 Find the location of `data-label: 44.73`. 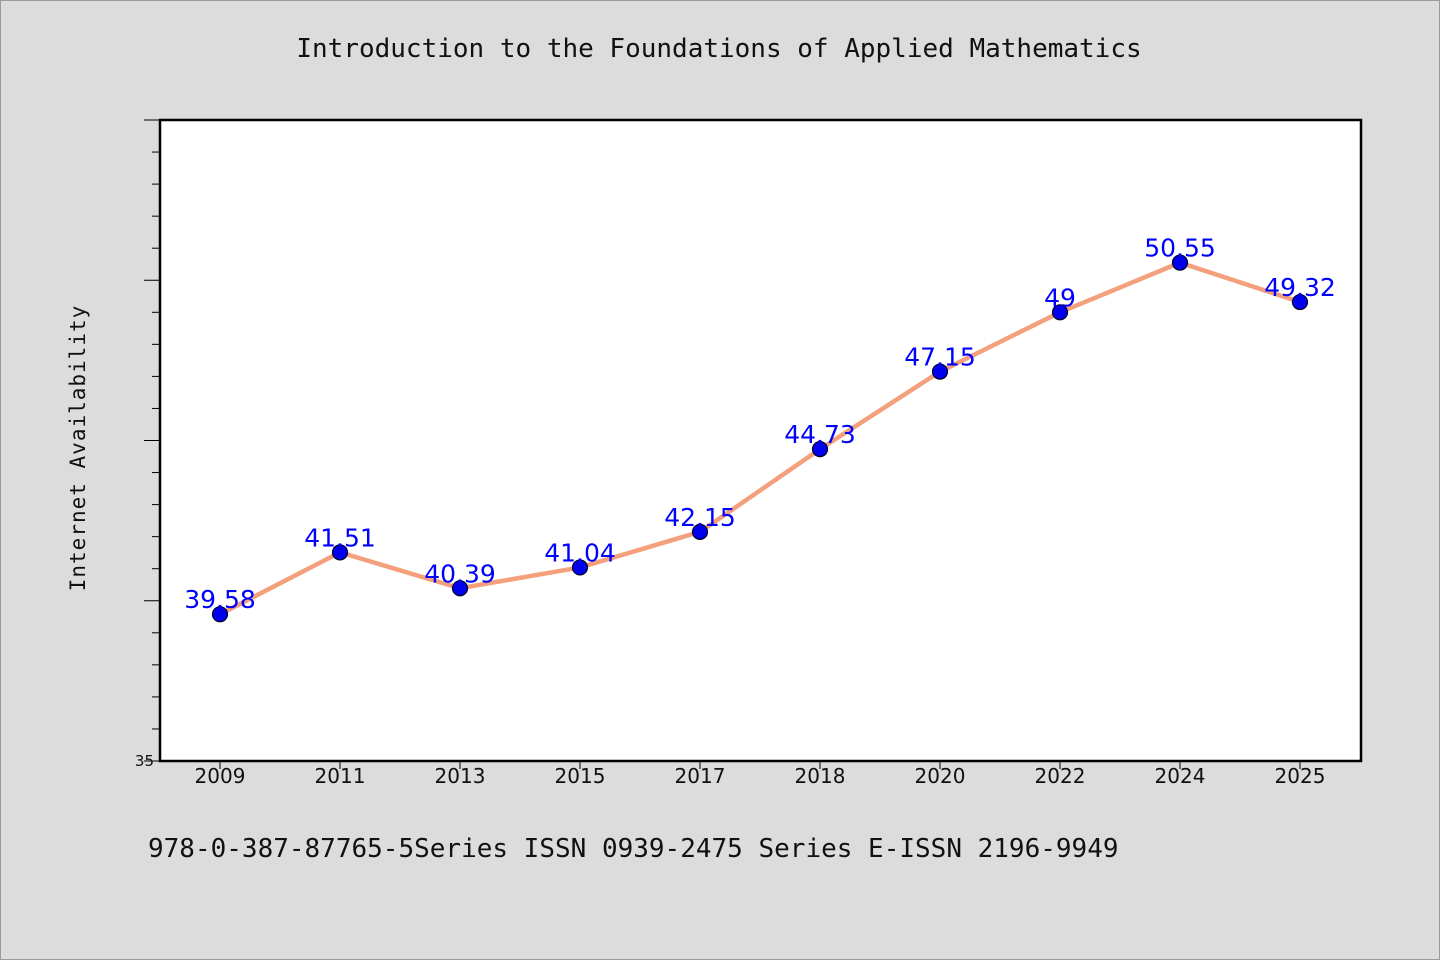

data-label: 44.73 is located at coordinates (820, 434).